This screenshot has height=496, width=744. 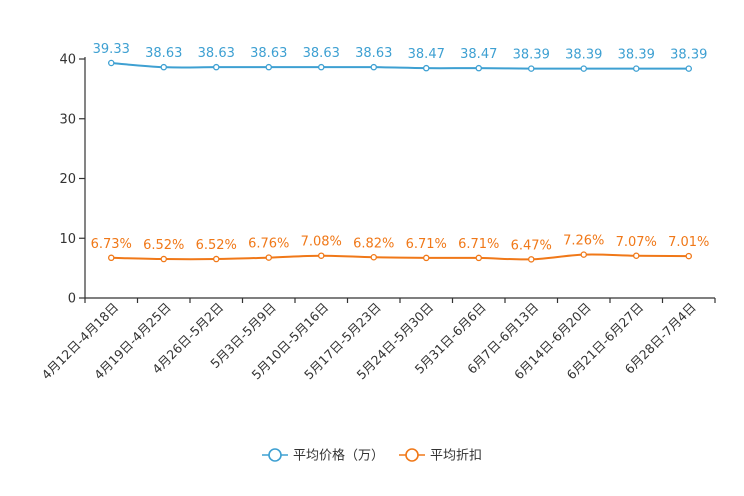 I want to click on y-tick-label: 20, so click(x=67, y=179).